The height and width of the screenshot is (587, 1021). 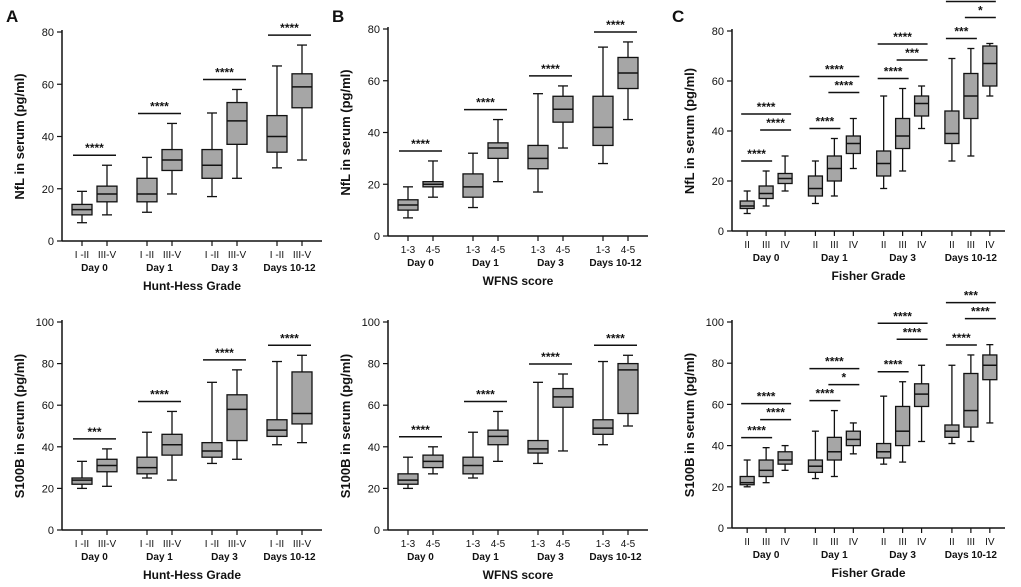 I want to click on panel-letter-A: A, so click(x=12, y=16).